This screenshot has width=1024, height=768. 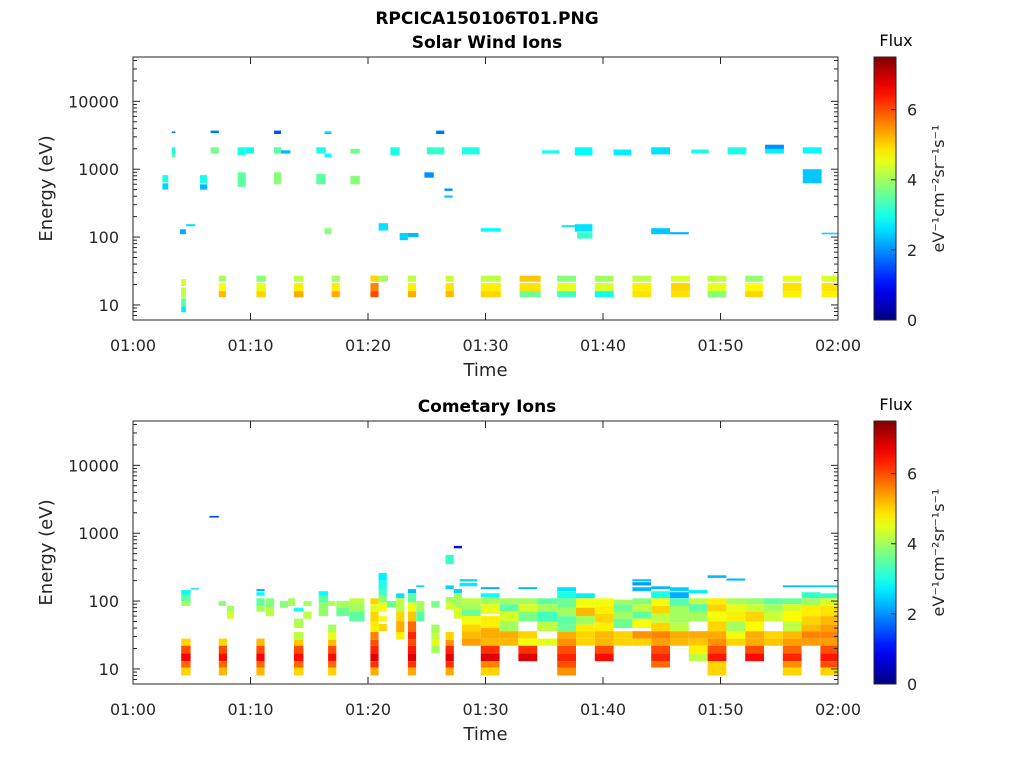 What do you see at coordinates (485, 709) in the screenshot?
I see `x-tick-label: 01:30` at bounding box center [485, 709].